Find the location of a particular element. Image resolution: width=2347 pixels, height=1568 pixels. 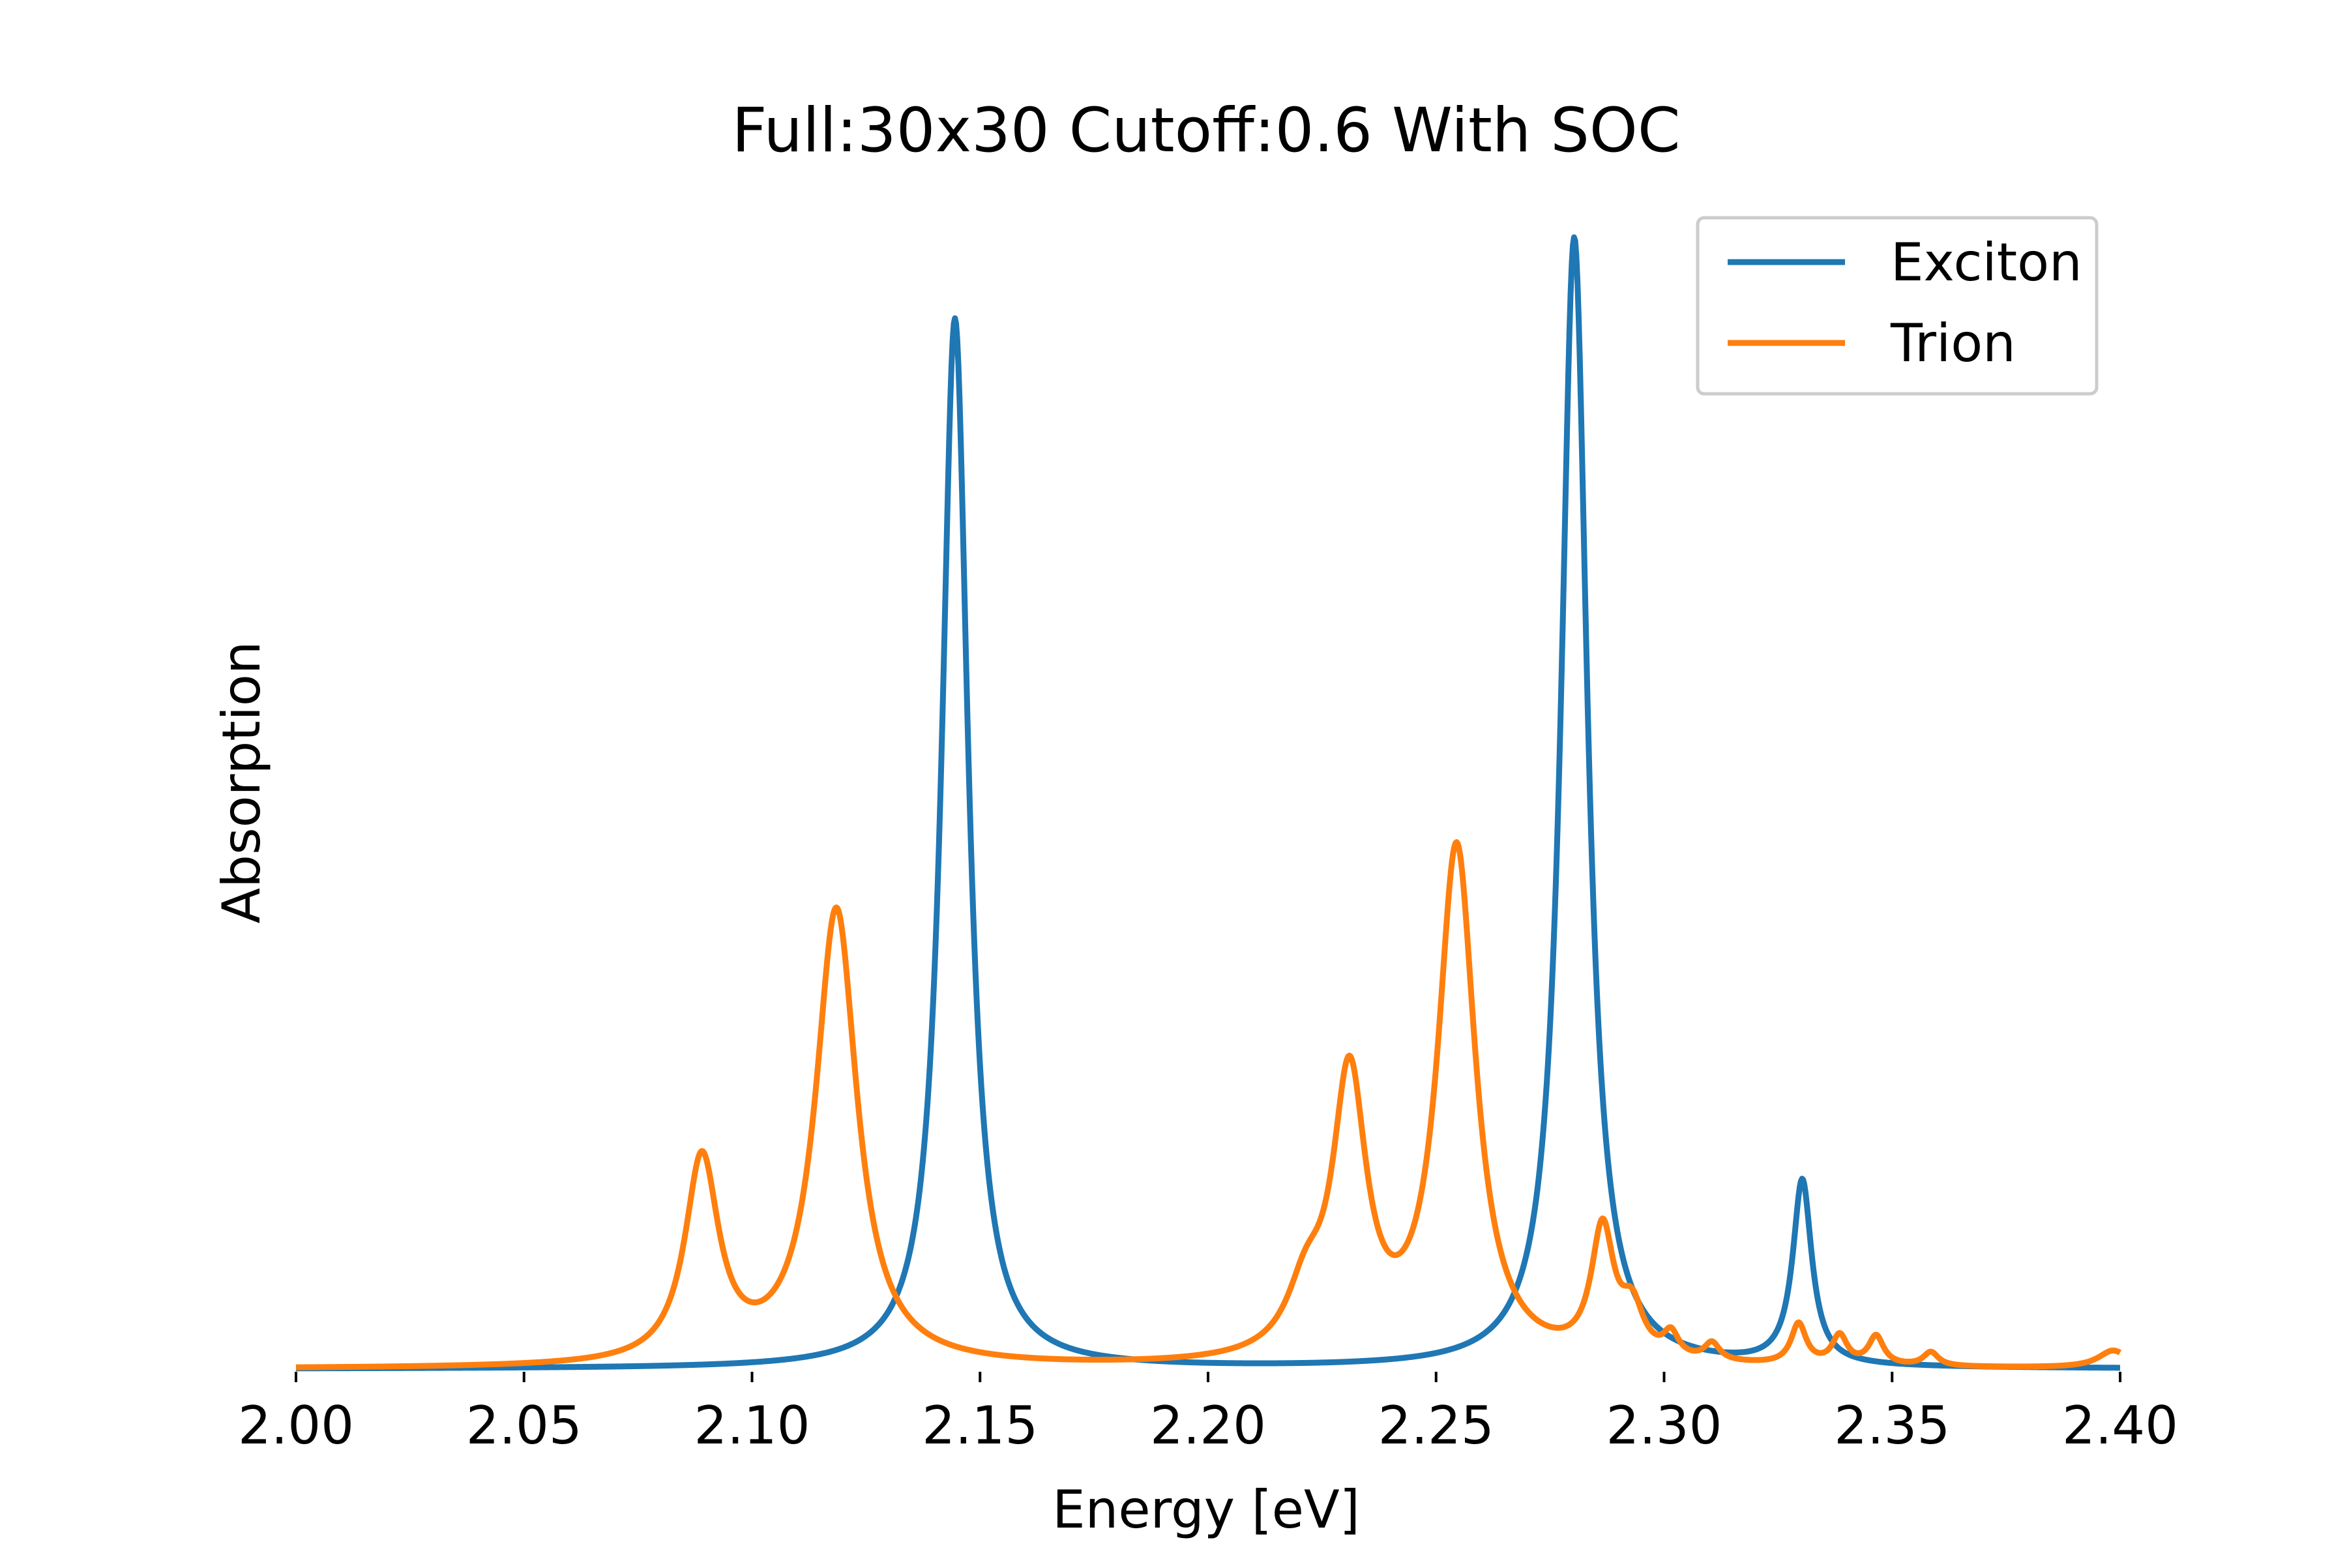

x-axis-ticks: 2.00 2.05 2.10 2.15 2.20 2.25 2.30 2.35 2.40 is located at coordinates (1208, 1414).